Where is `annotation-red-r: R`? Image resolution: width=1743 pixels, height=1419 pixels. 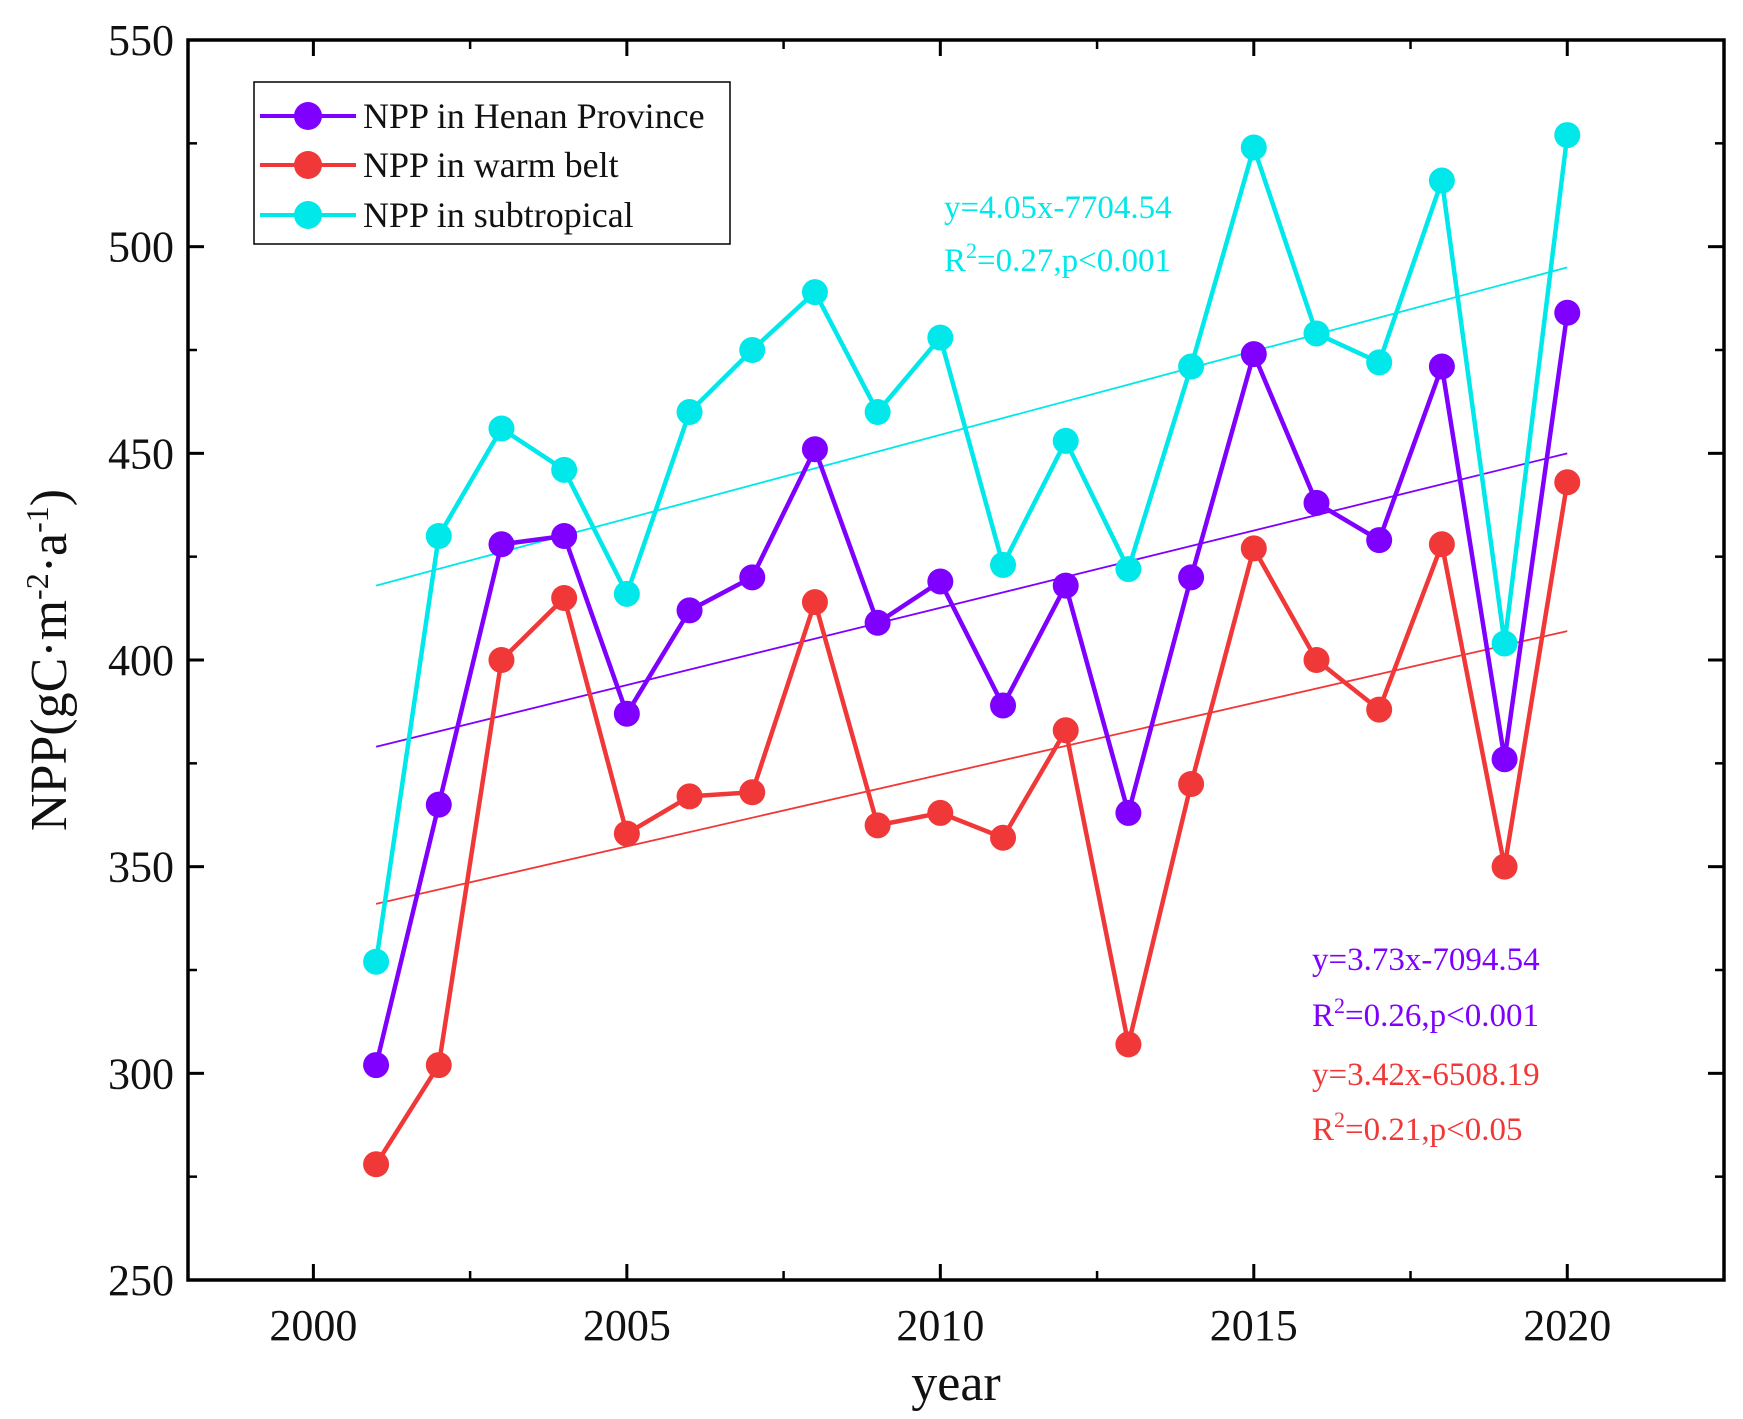 annotation-red-r: R is located at coordinates (1323, 1130).